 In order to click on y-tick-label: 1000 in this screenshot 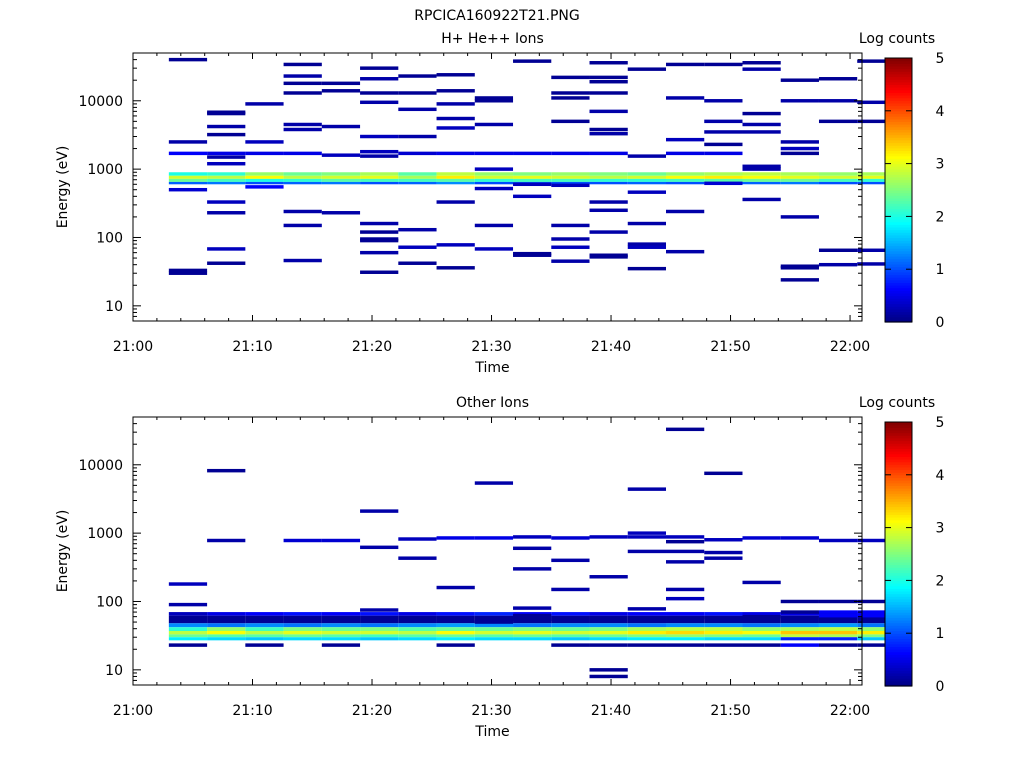, I will do `click(105, 170)`.